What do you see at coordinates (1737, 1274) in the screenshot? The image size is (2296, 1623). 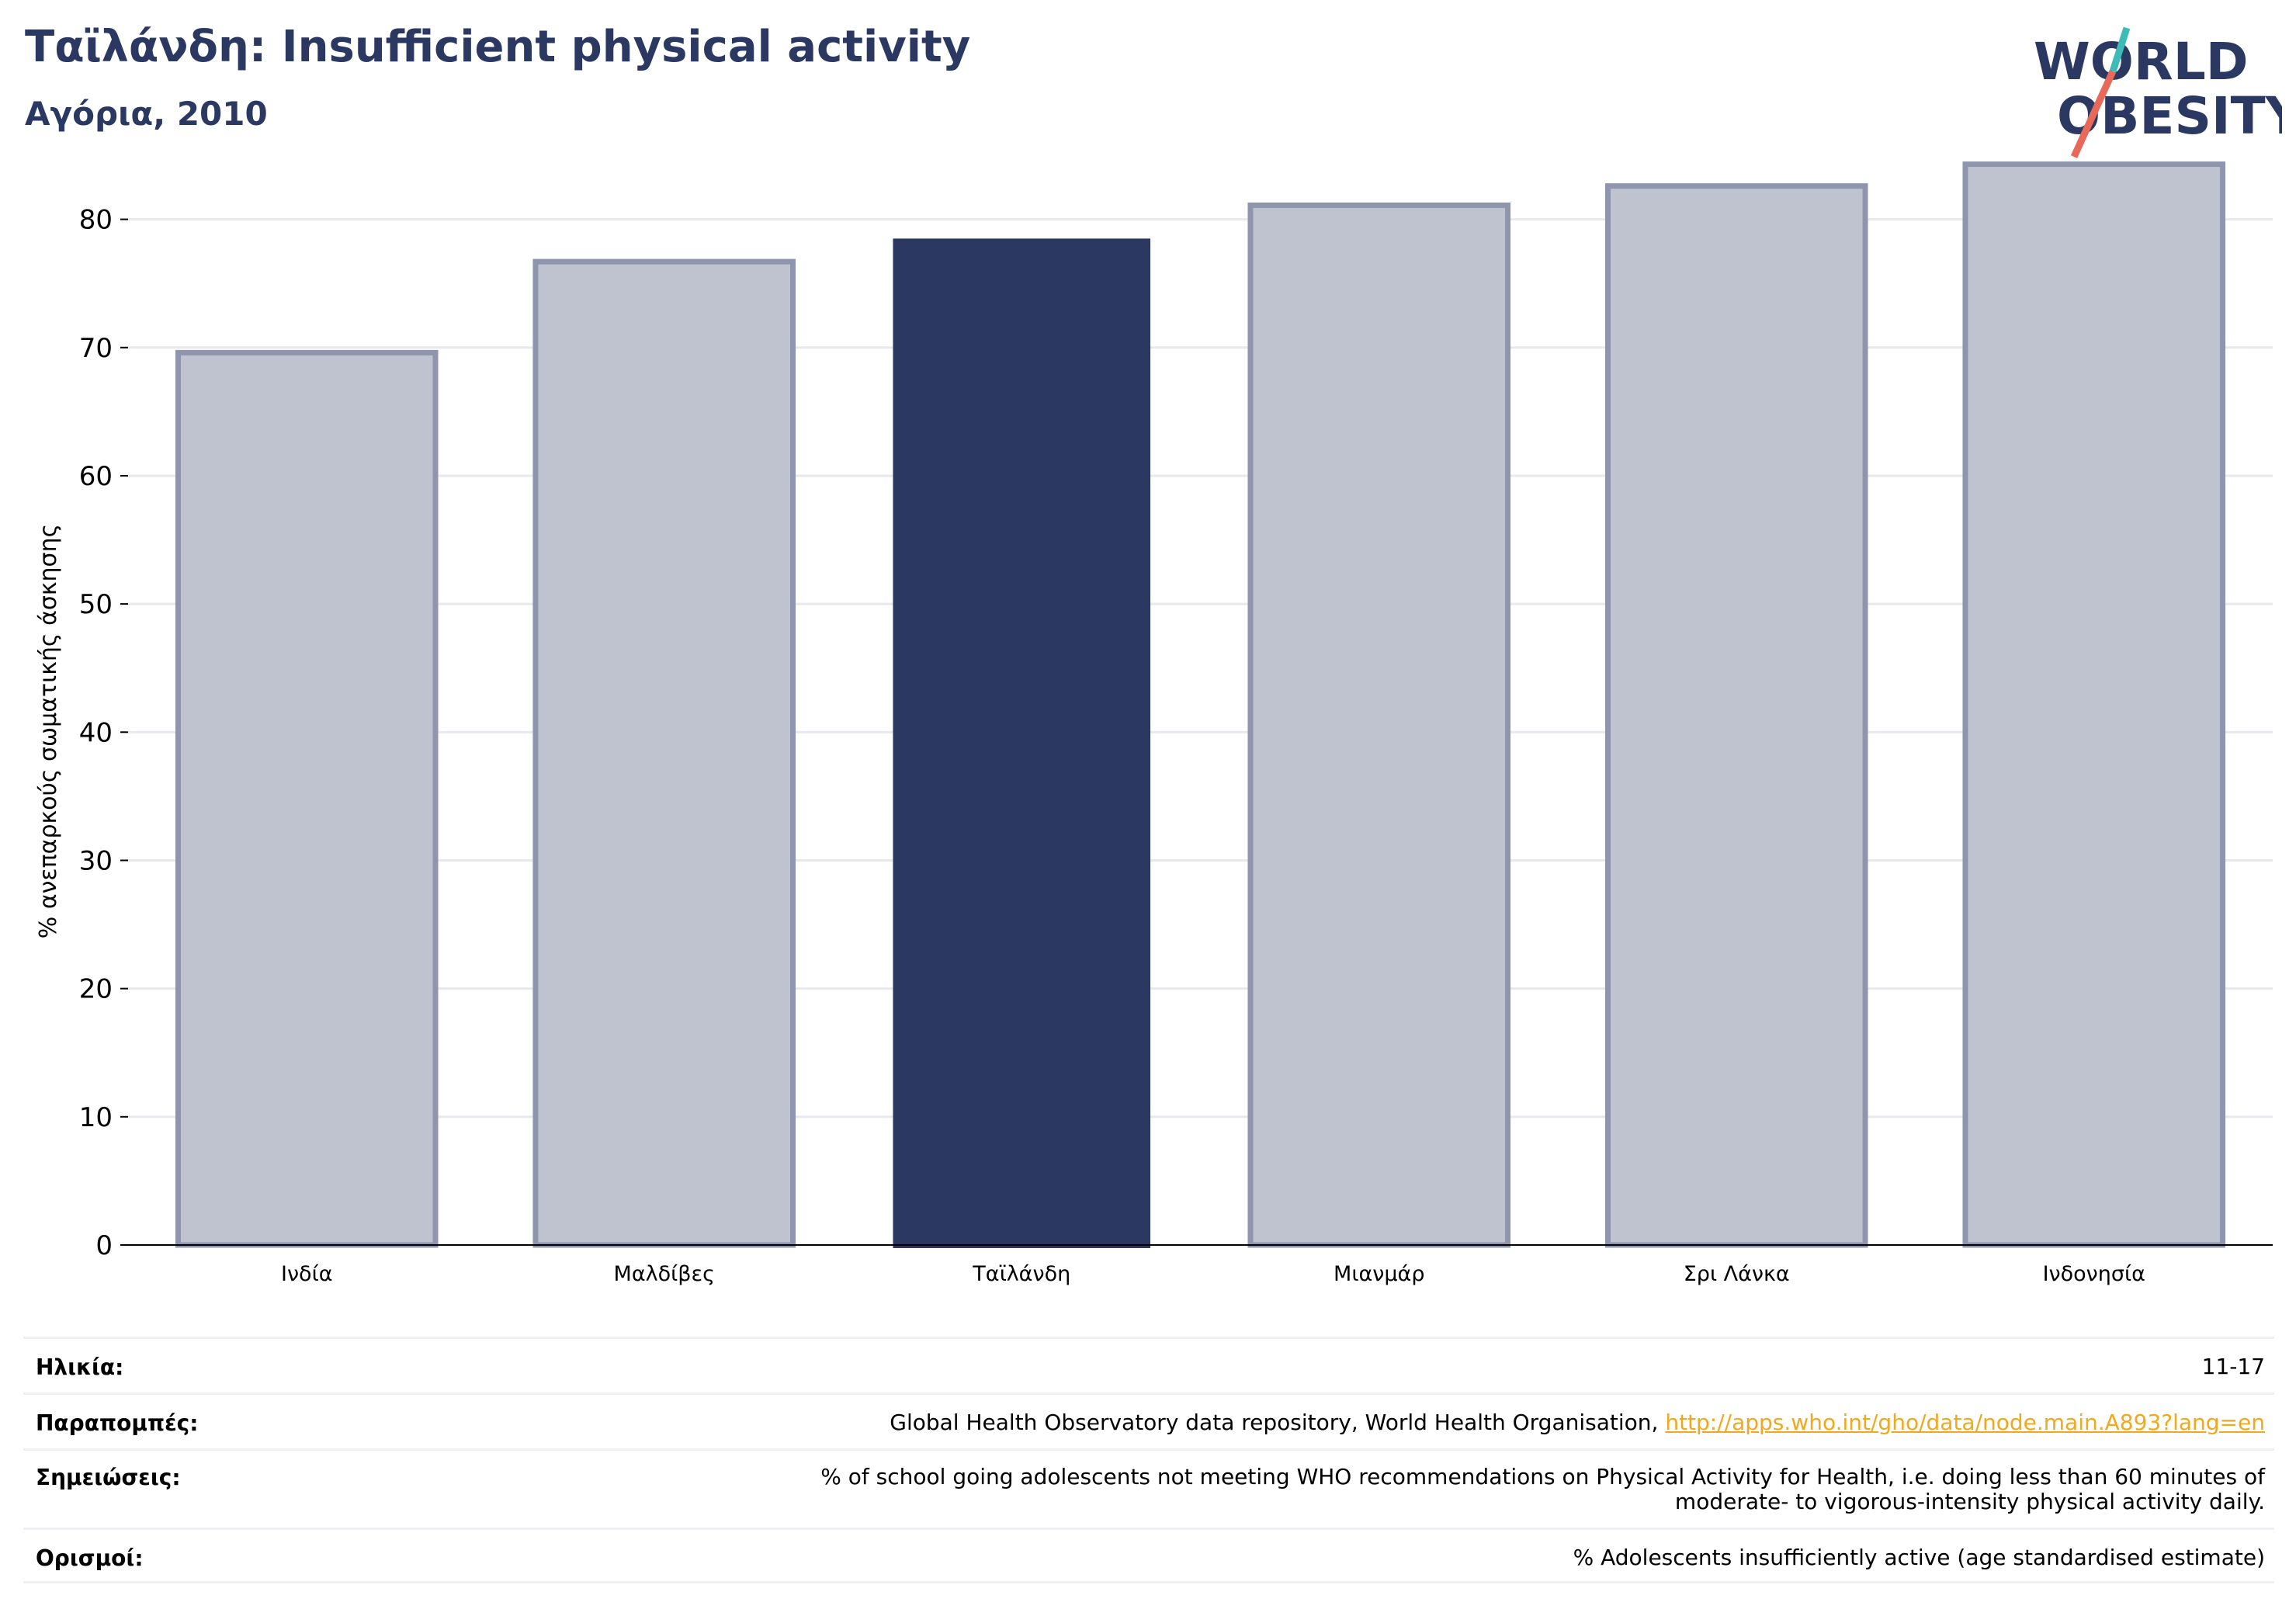 I see `x-tick-label: Σρι Λάνκα` at bounding box center [1737, 1274].